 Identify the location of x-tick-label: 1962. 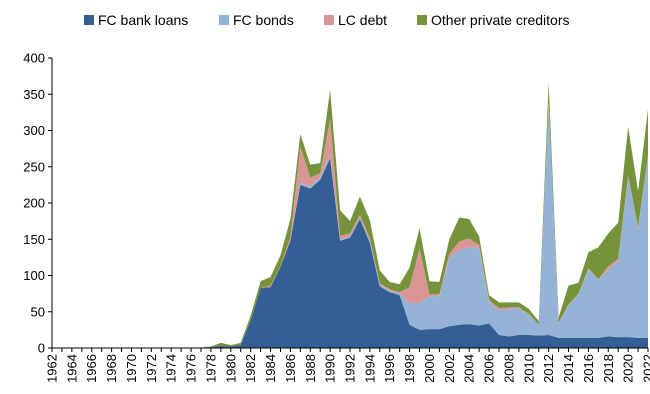
(52, 368).